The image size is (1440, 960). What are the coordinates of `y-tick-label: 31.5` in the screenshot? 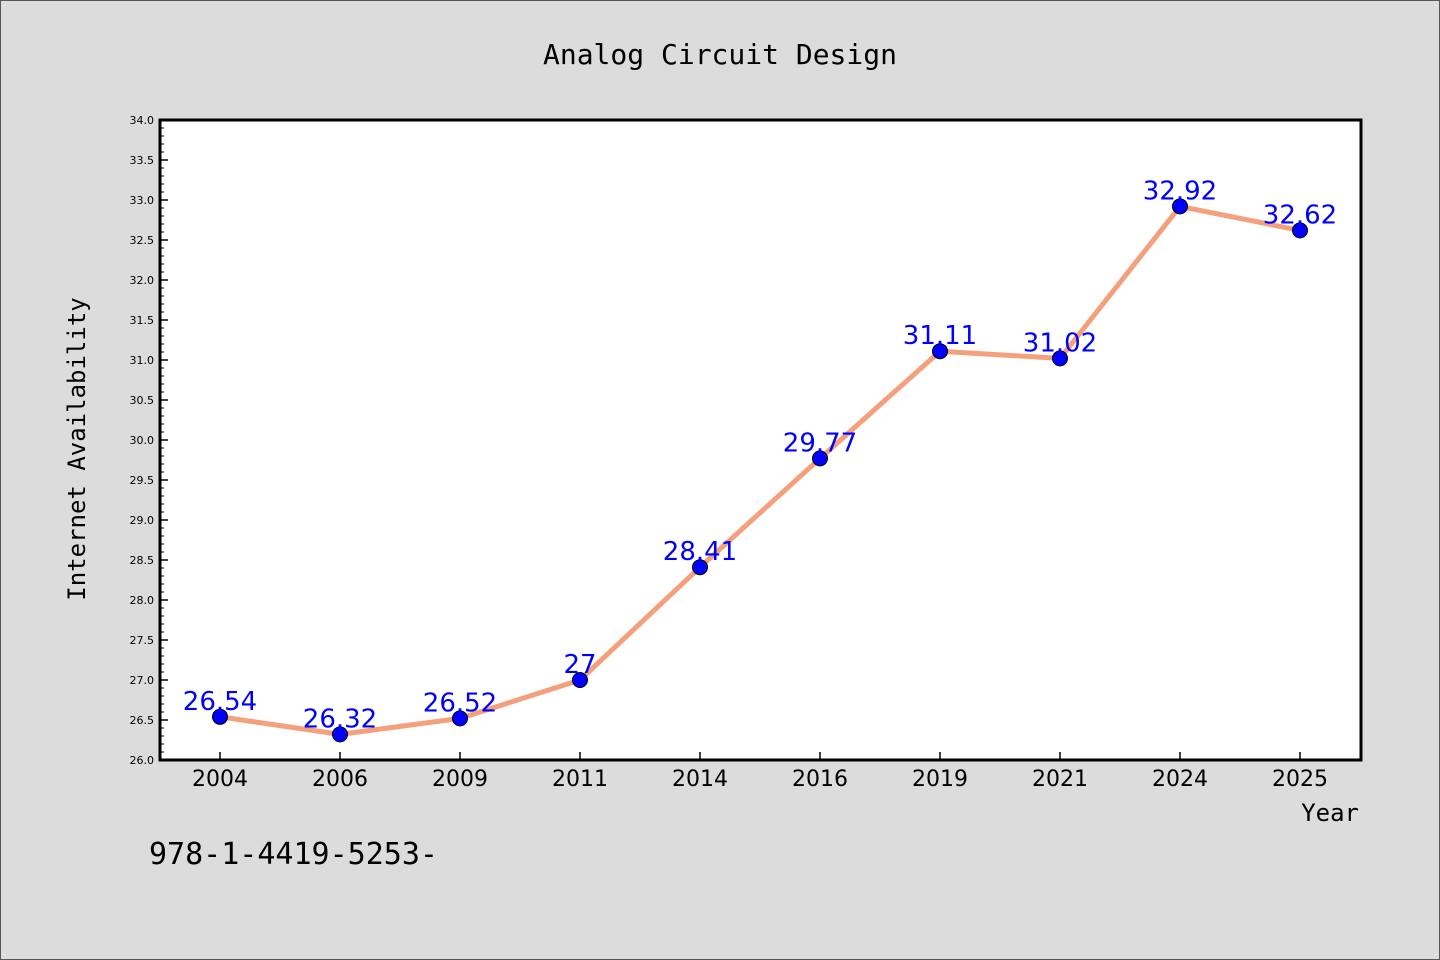 It's located at (142, 320).